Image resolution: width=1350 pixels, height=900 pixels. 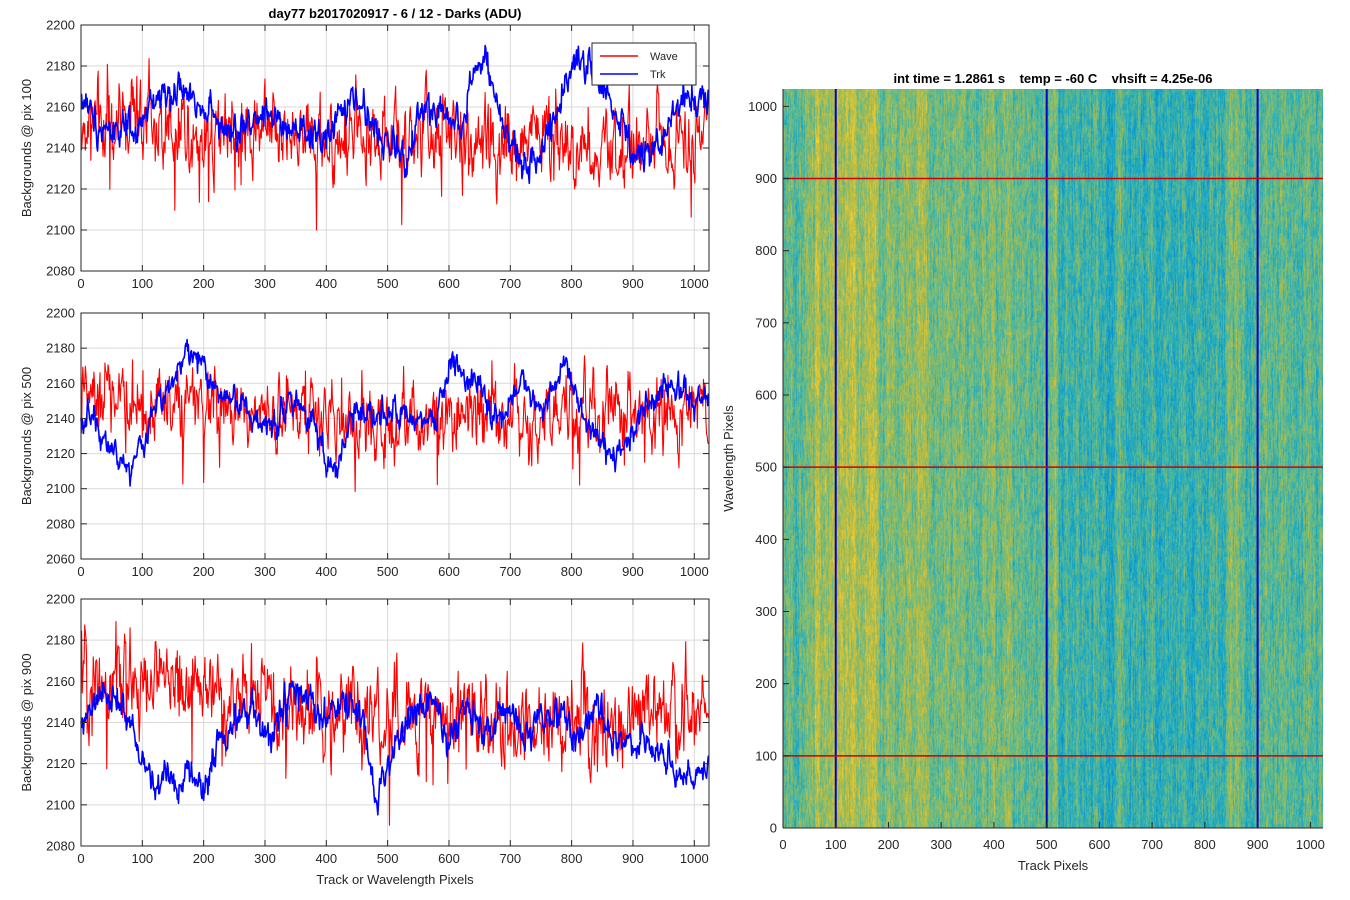 I want to click on y-tick-label: 1000, so click(x=762, y=106).